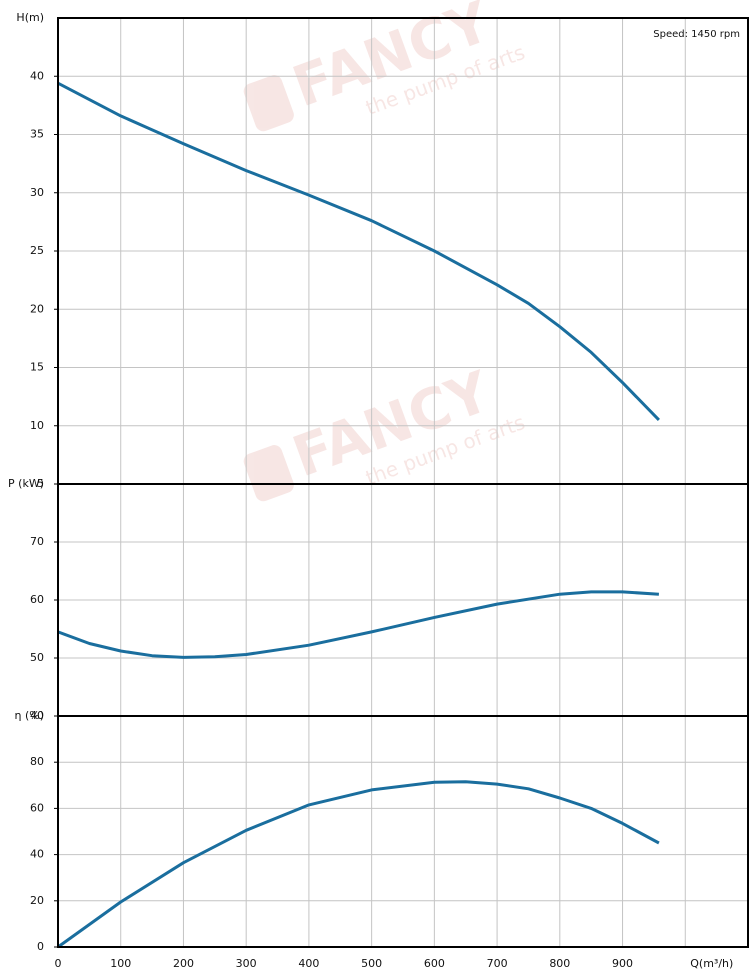 The height and width of the screenshot is (978, 755). What do you see at coordinates (37, 134) in the screenshot?
I see `y-tick-label: 35` at bounding box center [37, 134].